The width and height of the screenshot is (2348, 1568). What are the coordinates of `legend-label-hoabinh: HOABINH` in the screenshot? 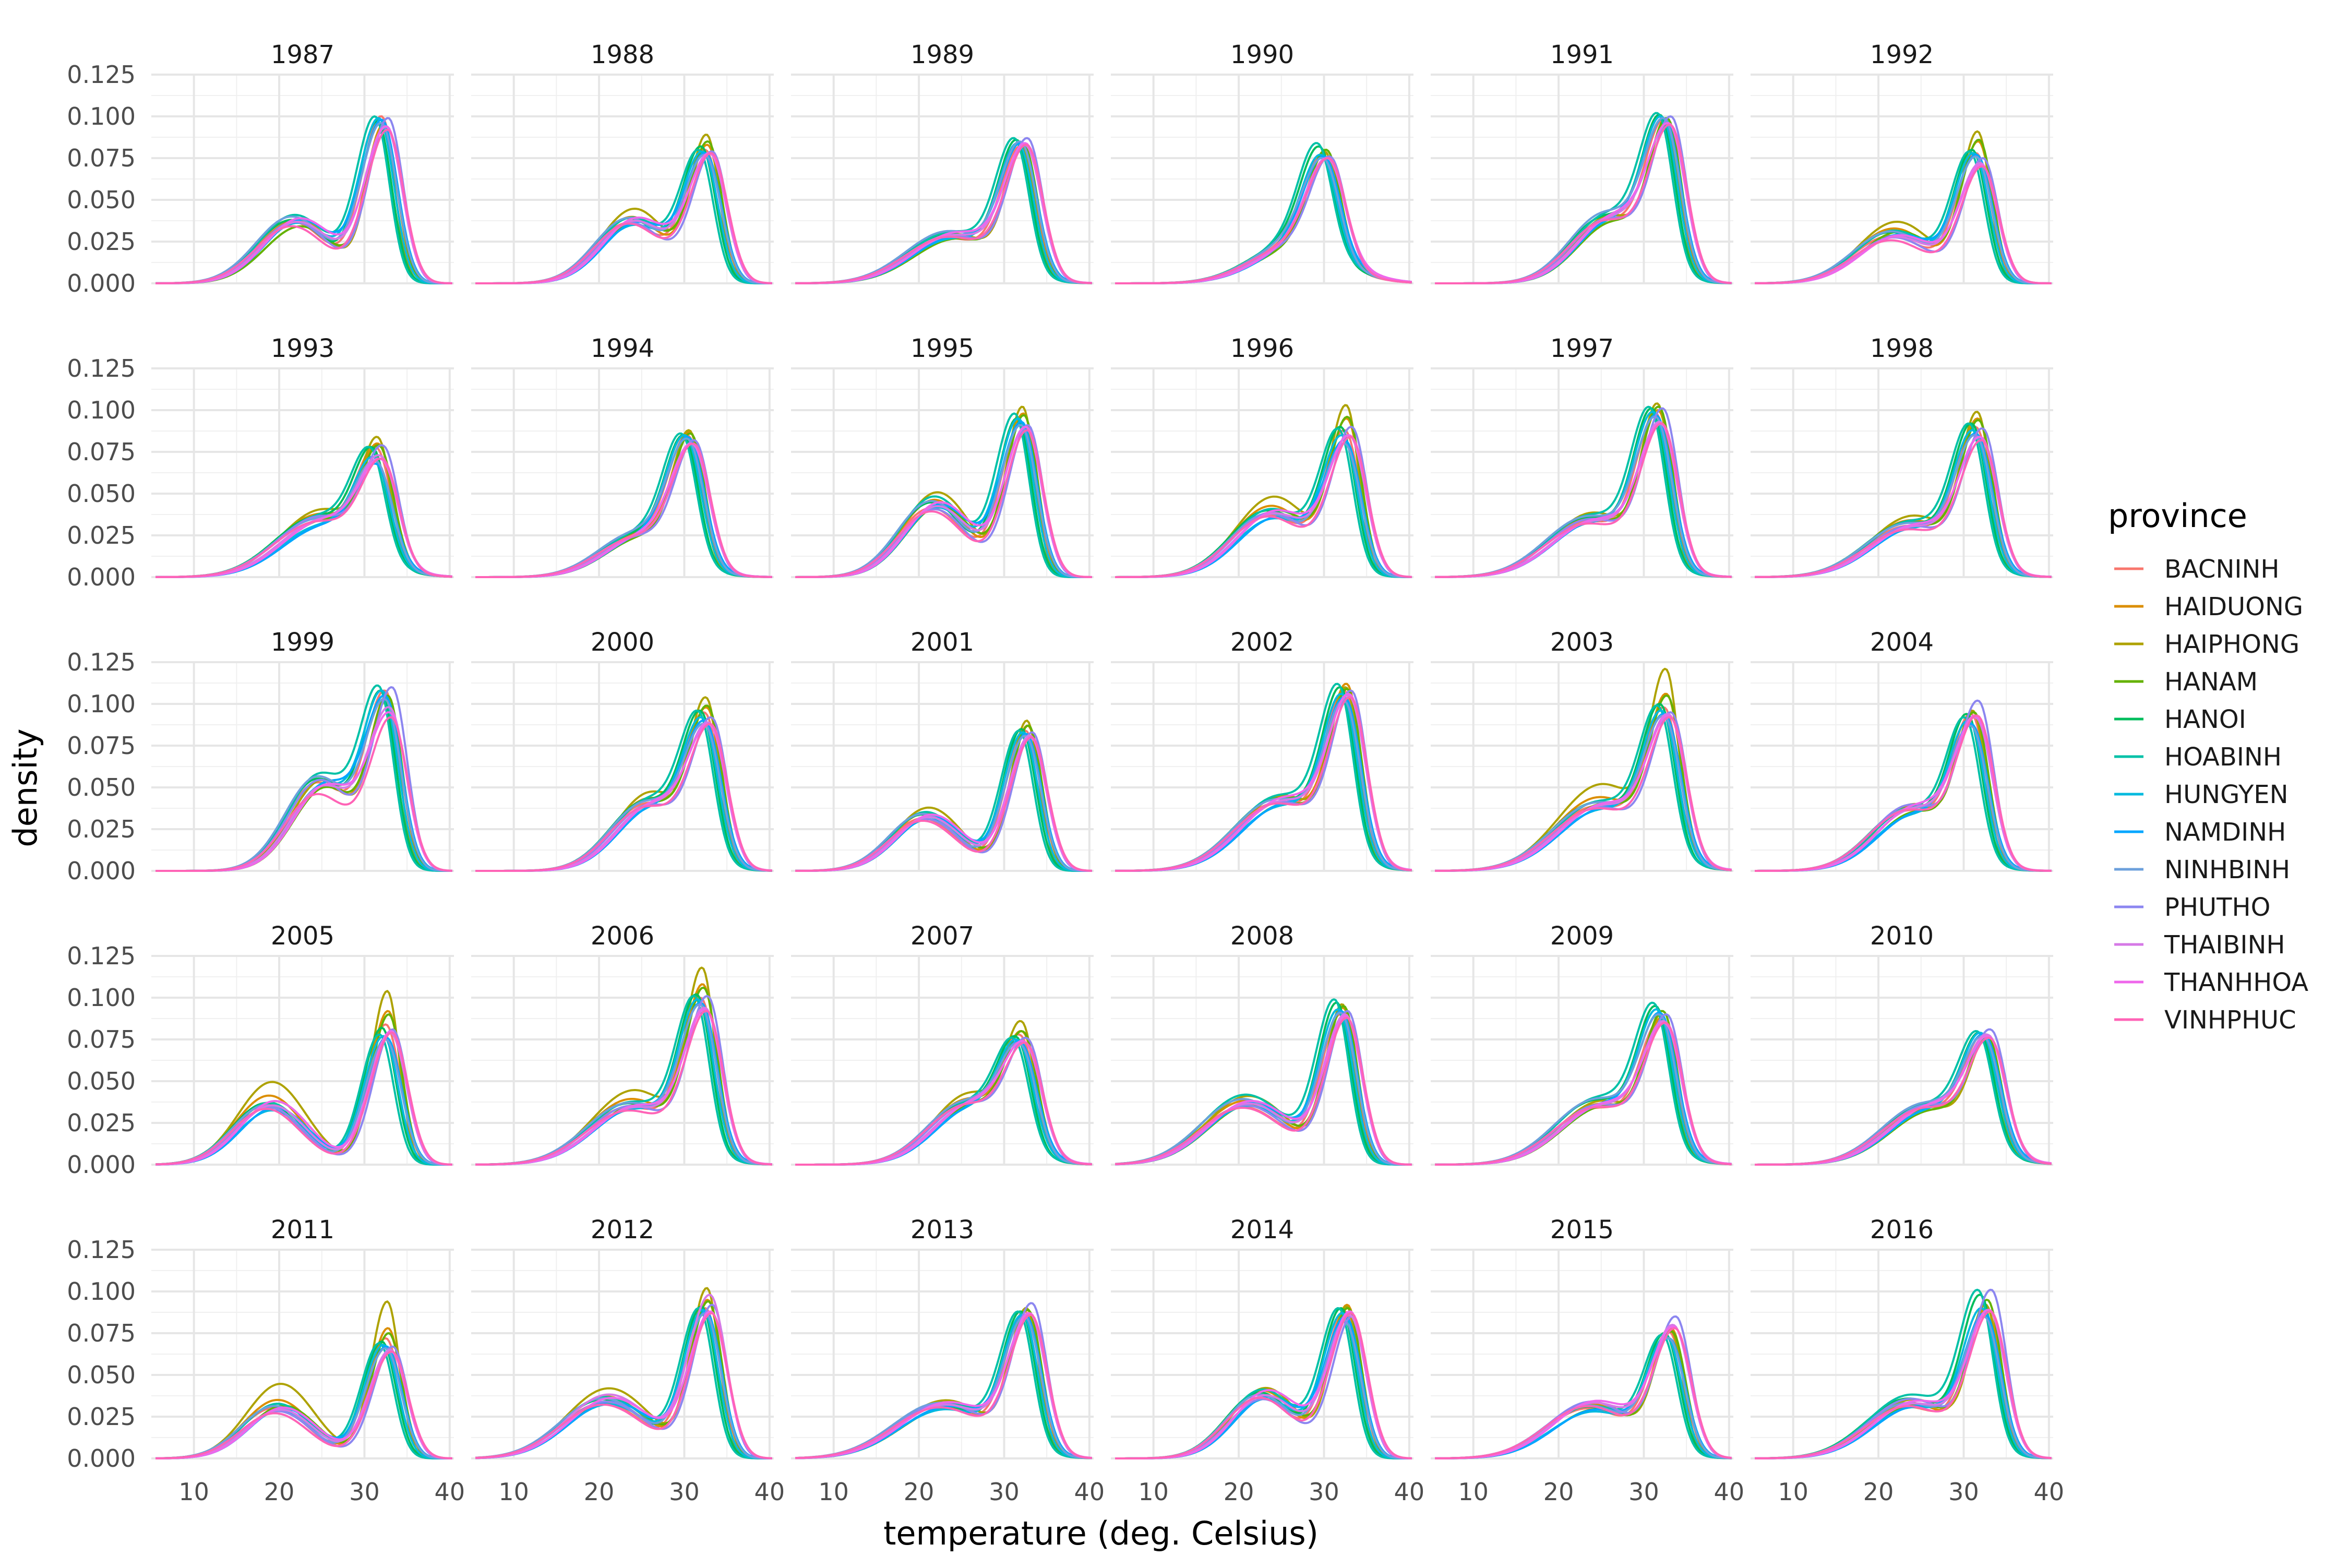 It's located at (2223, 758).